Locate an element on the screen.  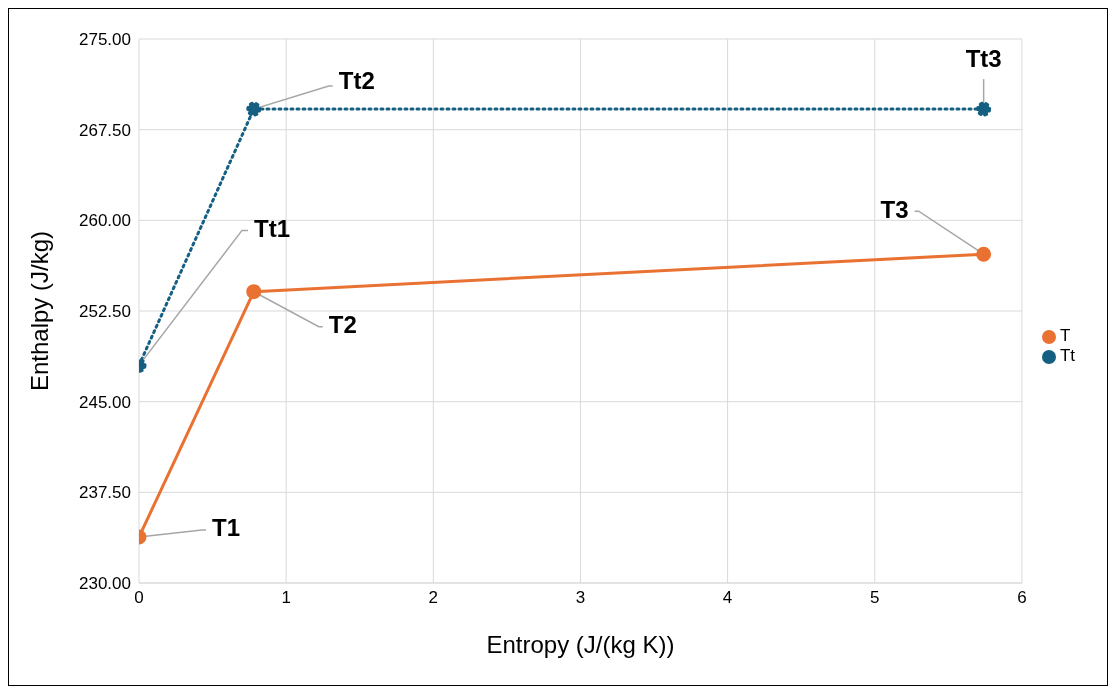
y-tick-label: 267.50 is located at coordinates (105, 130).